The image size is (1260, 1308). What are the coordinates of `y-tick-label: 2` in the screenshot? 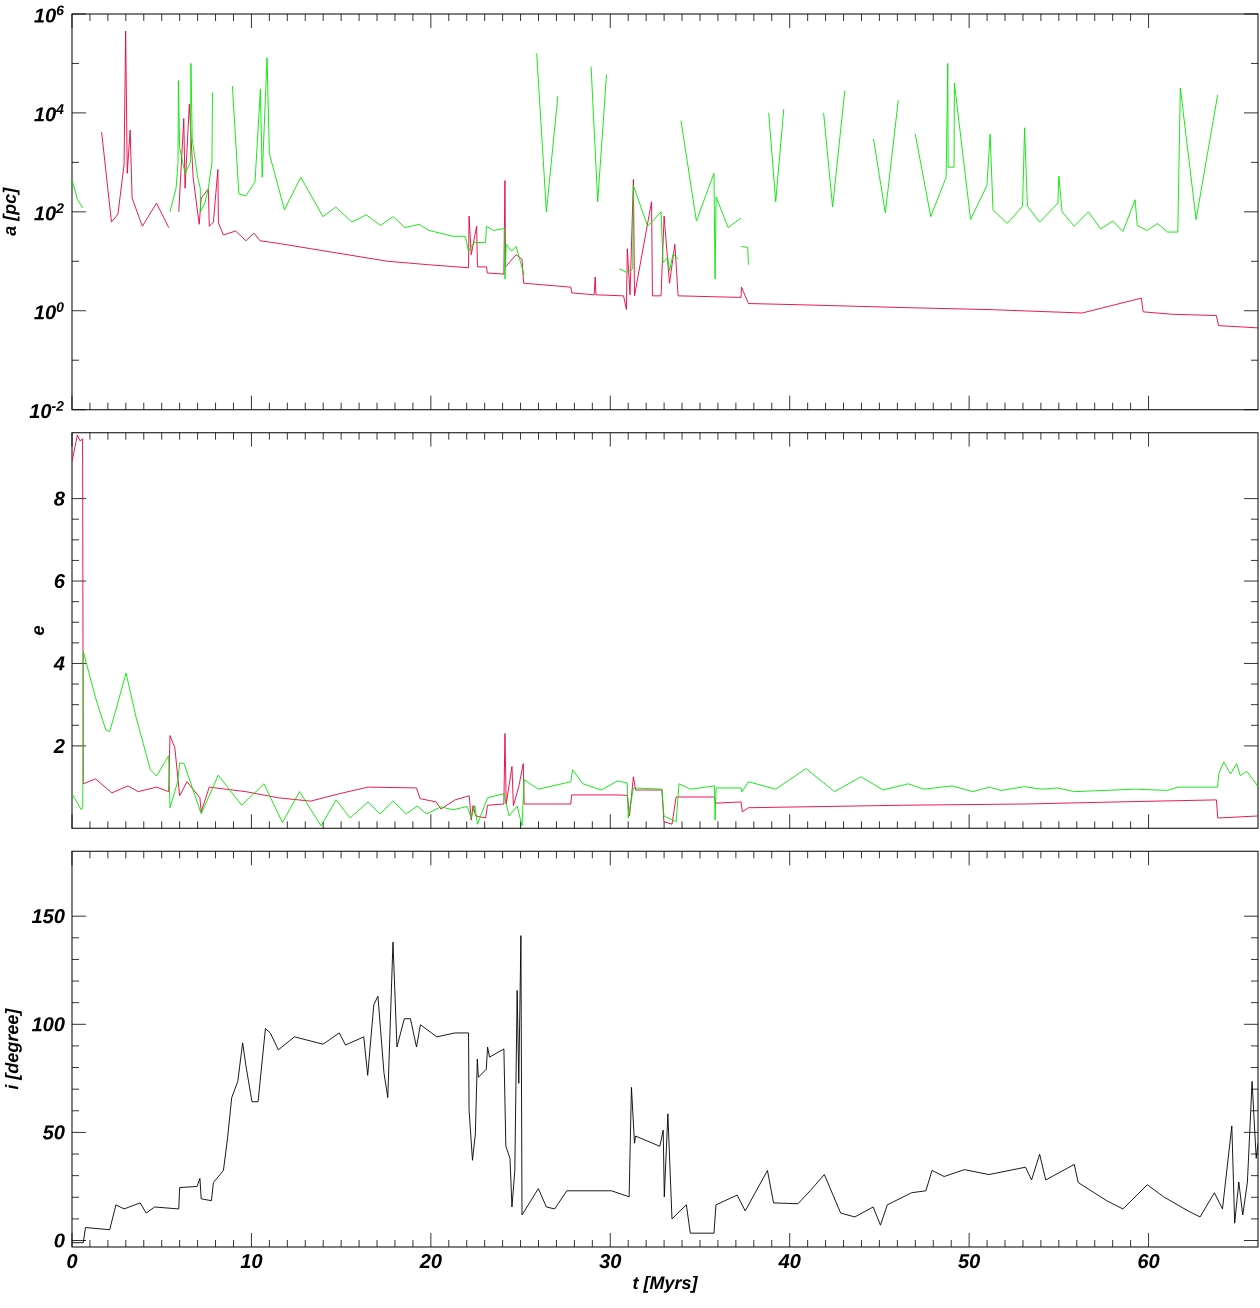 It's located at (59, 745).